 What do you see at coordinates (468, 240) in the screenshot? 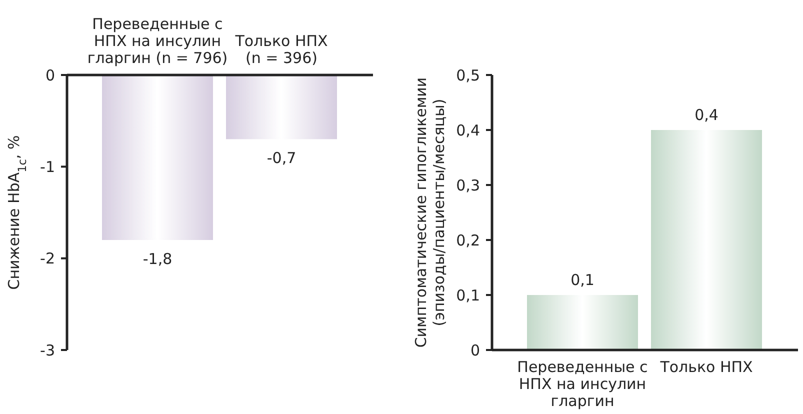
I see `y-tick-label: 0,2` at bounding box center [468, 240].